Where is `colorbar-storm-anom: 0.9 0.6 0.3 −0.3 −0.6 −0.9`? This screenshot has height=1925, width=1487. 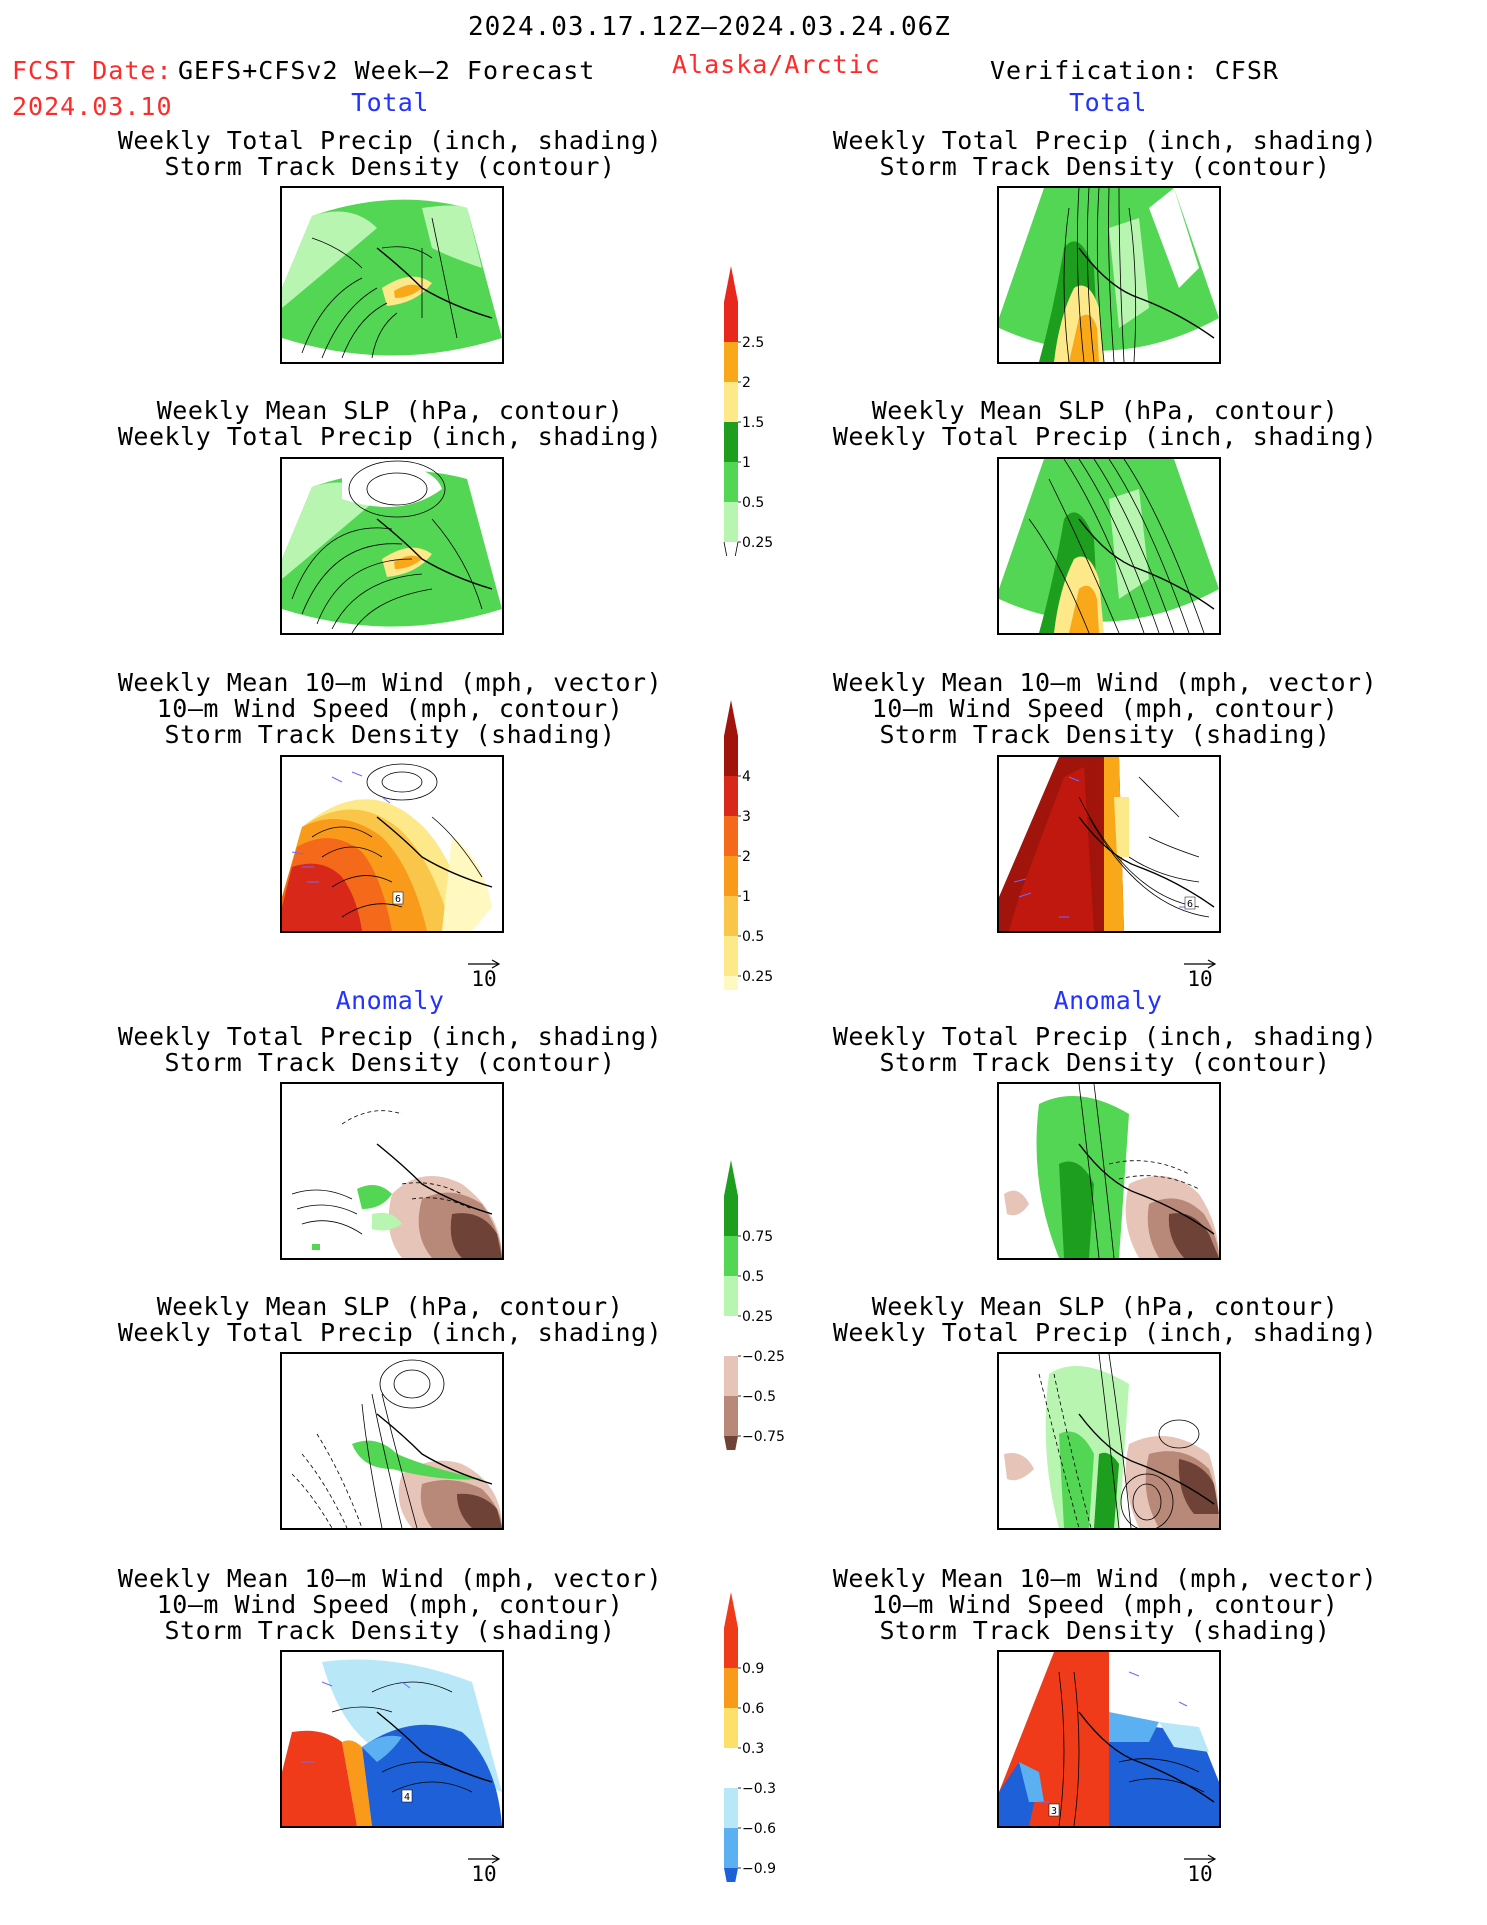 colorbar-storm-anom: 0.9 0.6 0.3 −0.3 −0.6 −0.9 is located at coordinates (750, 1737).